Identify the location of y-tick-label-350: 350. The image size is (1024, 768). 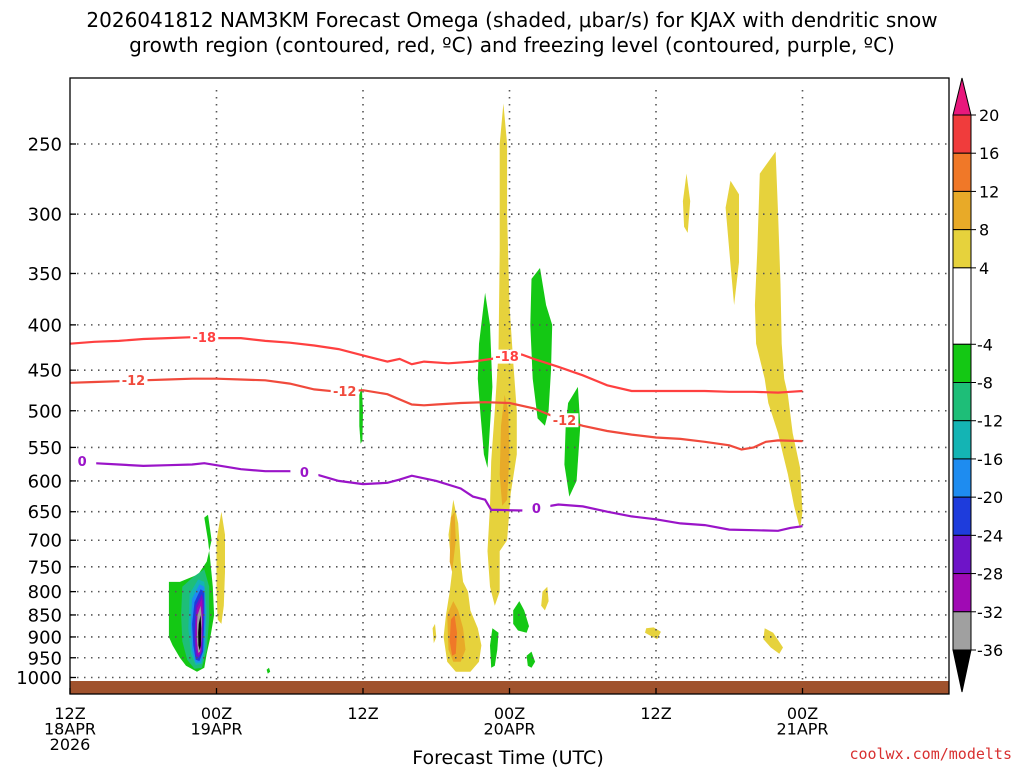
(45, 274).